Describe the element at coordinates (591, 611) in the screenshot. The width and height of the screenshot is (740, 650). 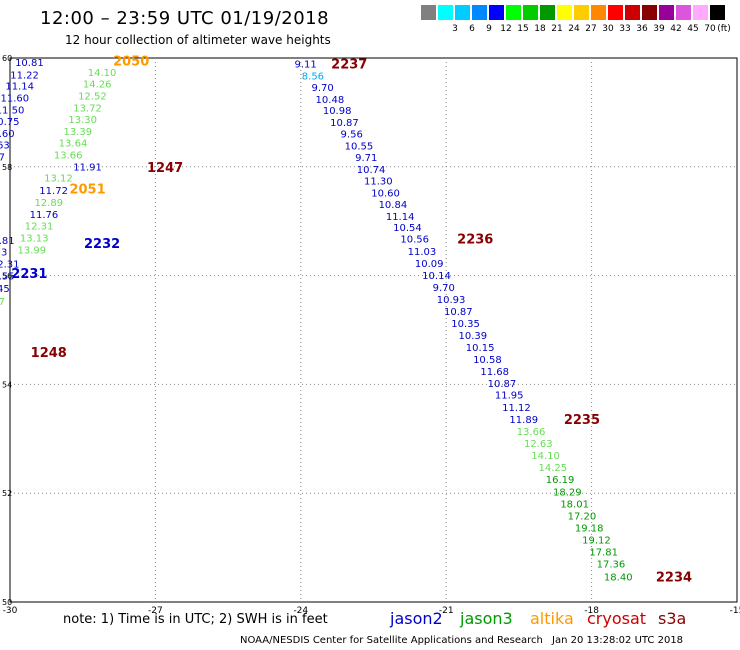
I see `lon-tick-label: -18` at that location.